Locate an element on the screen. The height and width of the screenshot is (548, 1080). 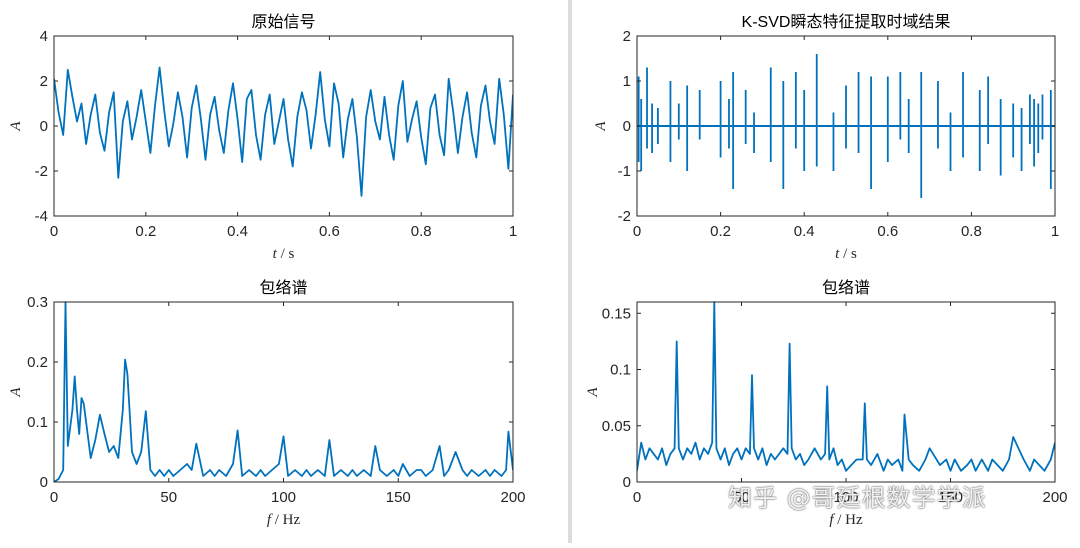
y-tick-label: 0.05 is located at coordinates (616, 426).